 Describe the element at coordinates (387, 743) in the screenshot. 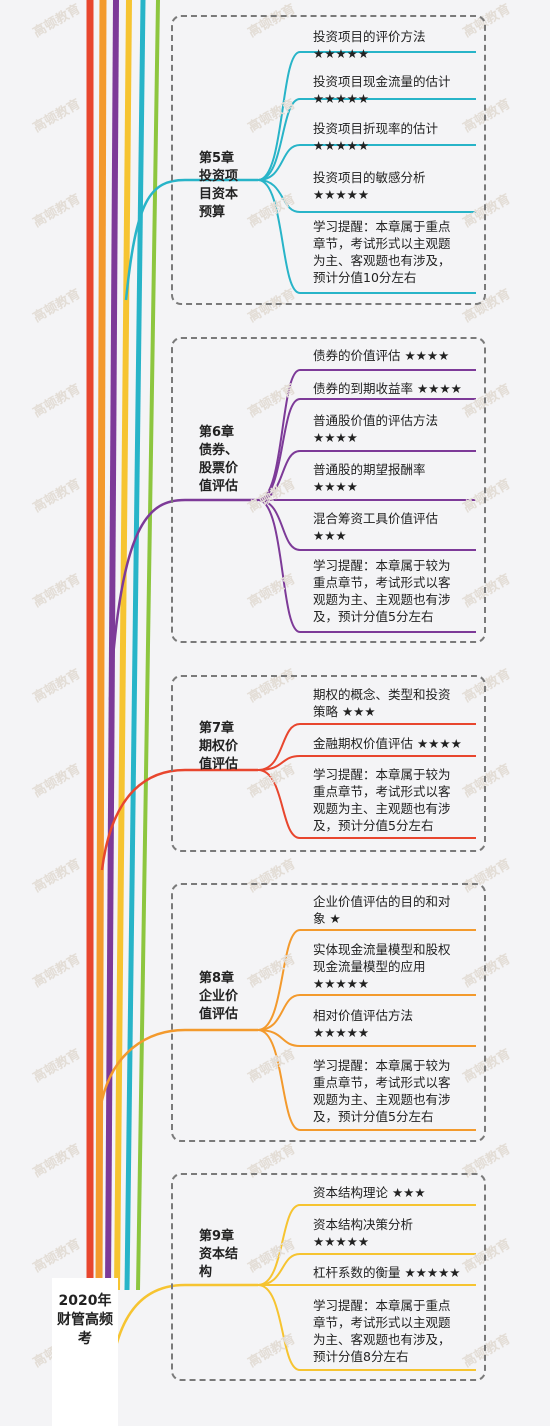

I see `topic-item: 金融期权价值评估 ★★★★` at that location.